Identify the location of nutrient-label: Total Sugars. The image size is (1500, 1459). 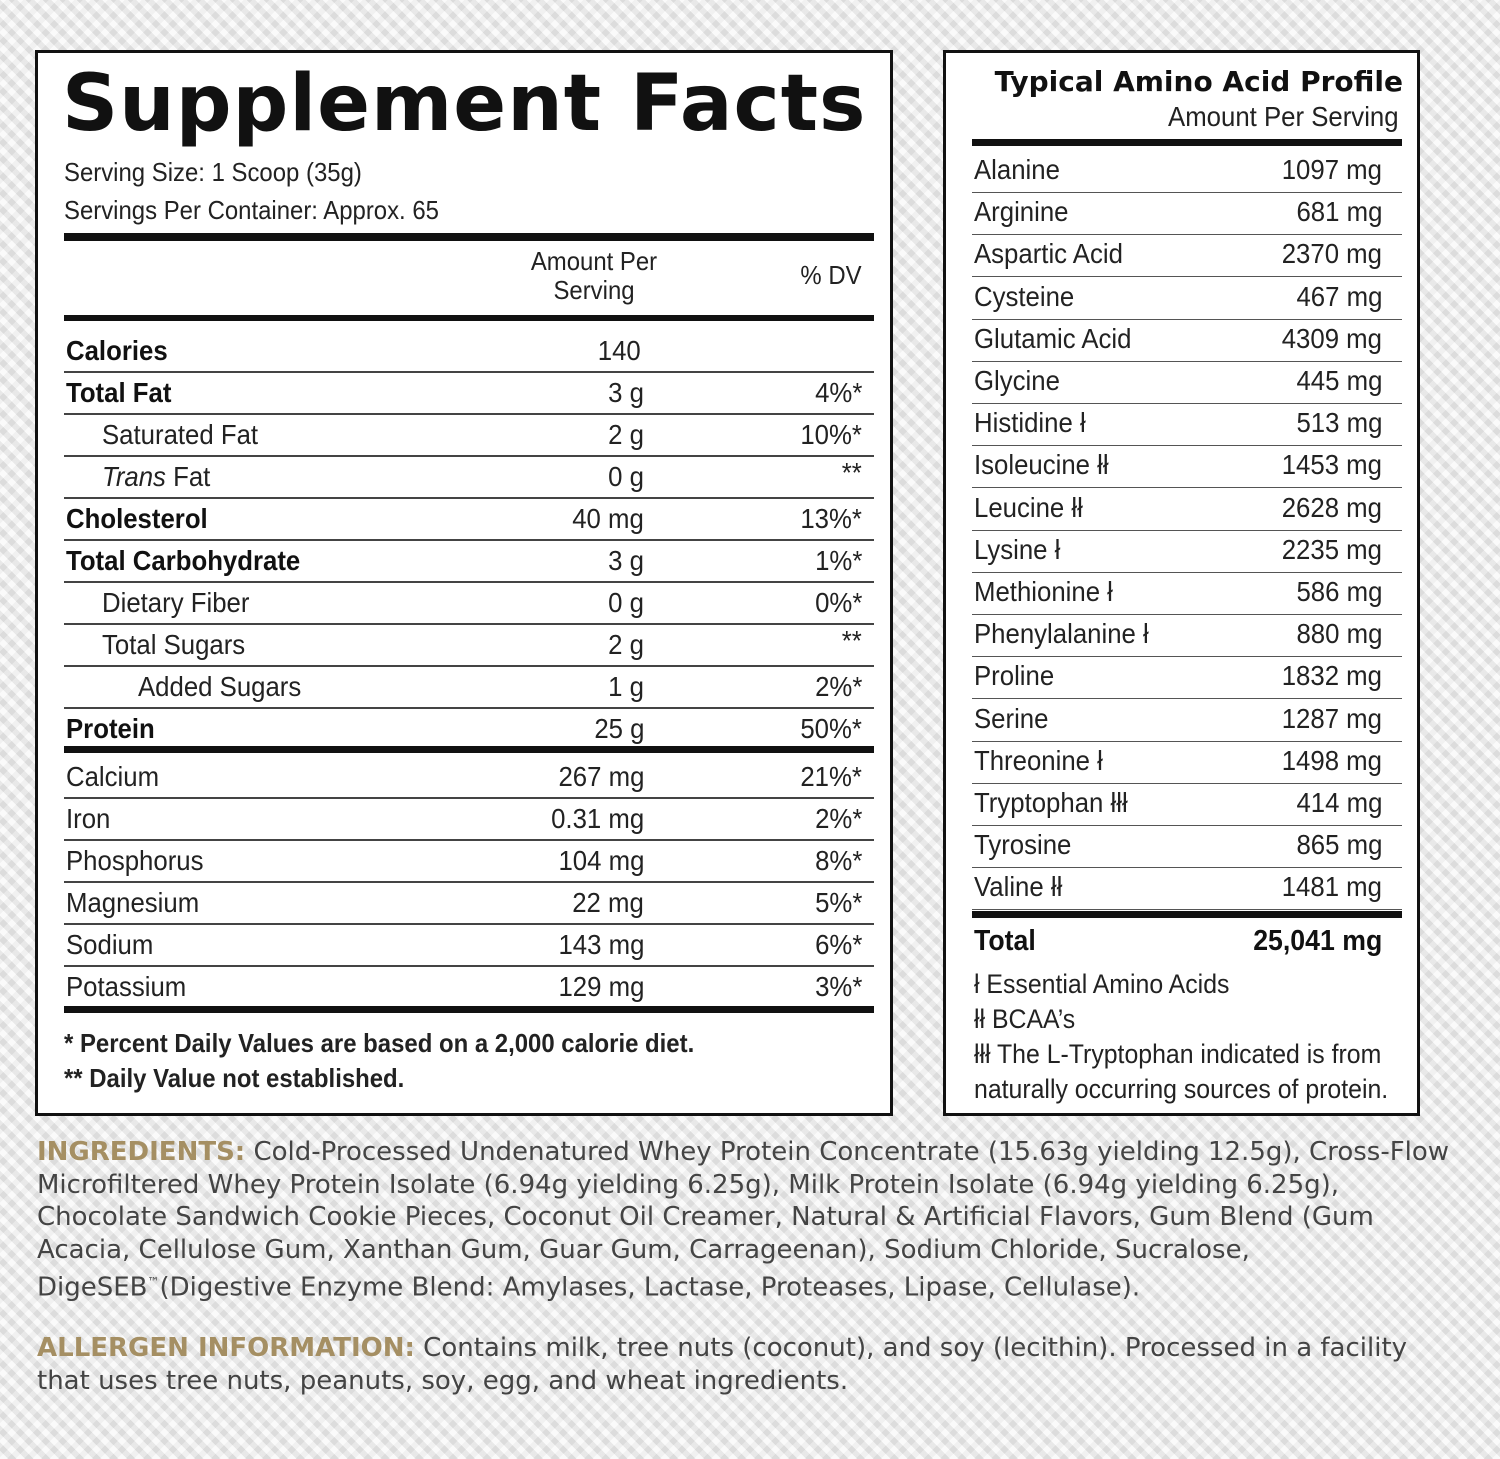
(174, 644).